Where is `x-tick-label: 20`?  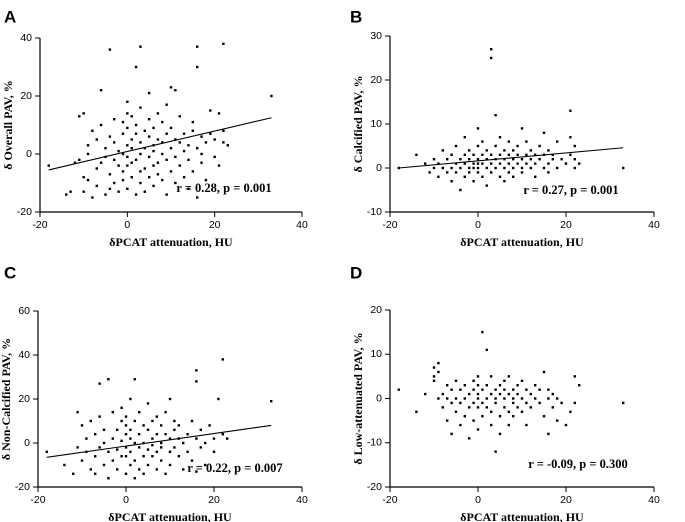 x-tick-label: 20 is located at coordinates (566, 225).